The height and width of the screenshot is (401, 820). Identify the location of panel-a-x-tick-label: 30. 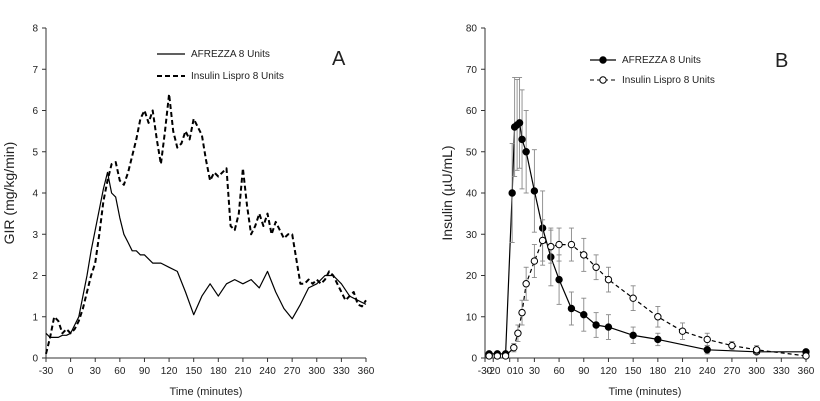
(96, 371).